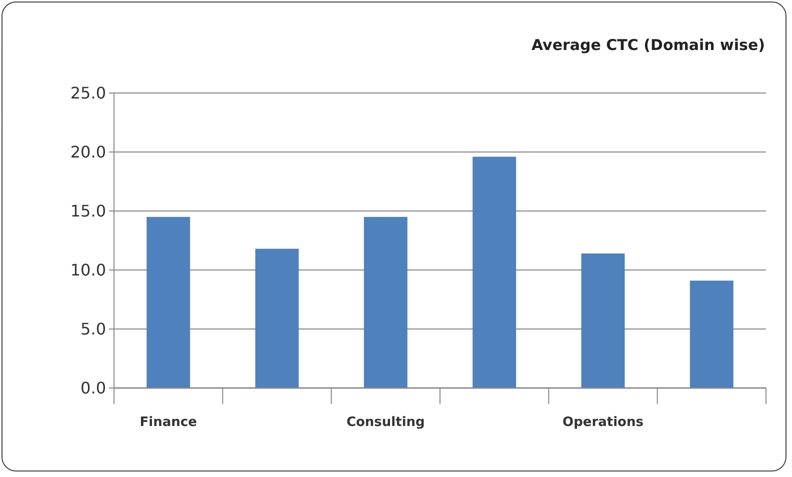  I want to click on y-tick-label: 15.0, so click(88, 211).